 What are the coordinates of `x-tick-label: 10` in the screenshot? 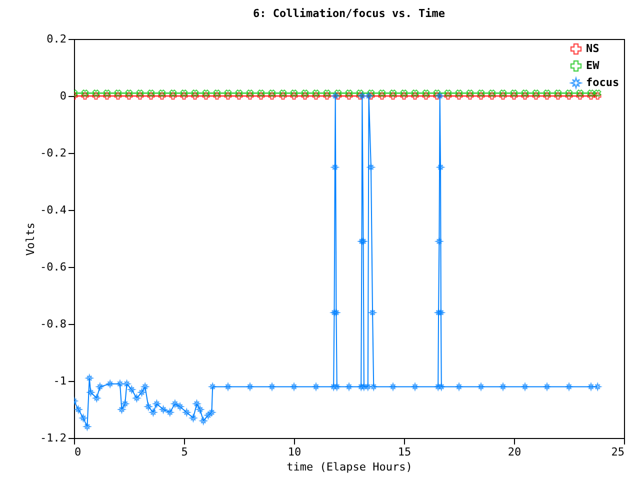 It's located at (295, 452).